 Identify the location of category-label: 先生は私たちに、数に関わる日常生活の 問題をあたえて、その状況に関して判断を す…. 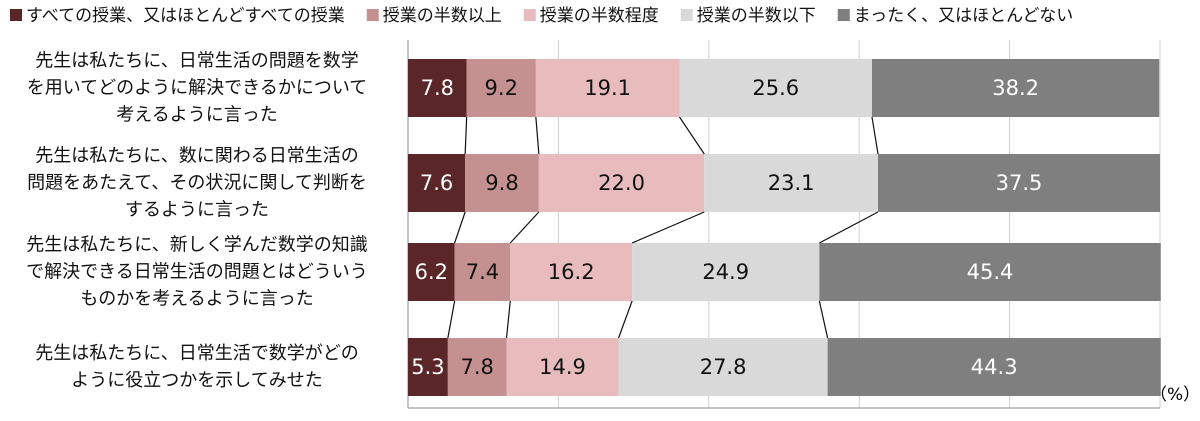
(197, 183).